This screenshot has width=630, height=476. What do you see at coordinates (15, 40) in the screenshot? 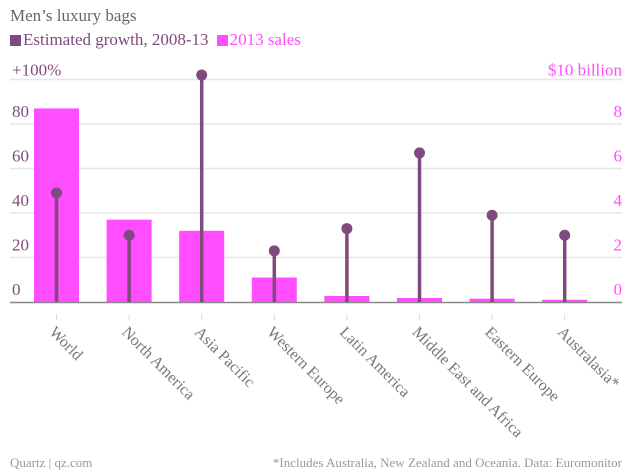
I see `legend-swatch-growth` at bounding box center [15, 40].